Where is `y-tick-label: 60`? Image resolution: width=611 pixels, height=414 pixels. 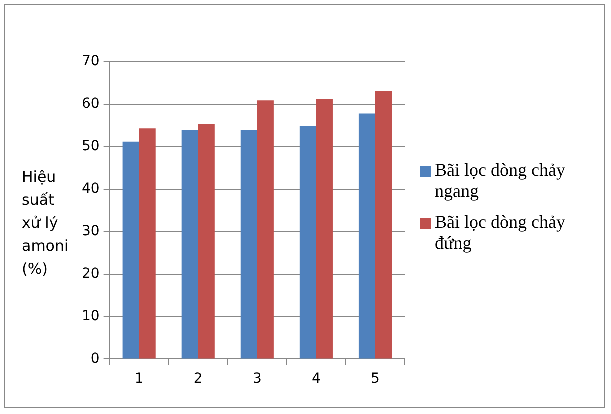 y-tick-label: 60 is located at coordinates (91, 104).